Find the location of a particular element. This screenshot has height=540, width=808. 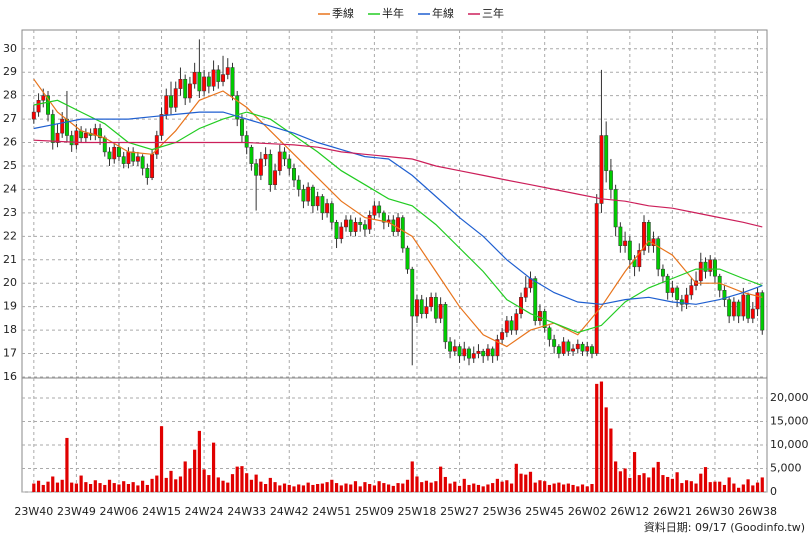

x-tick-label: 26W21 is located at coordinates (672, 511).